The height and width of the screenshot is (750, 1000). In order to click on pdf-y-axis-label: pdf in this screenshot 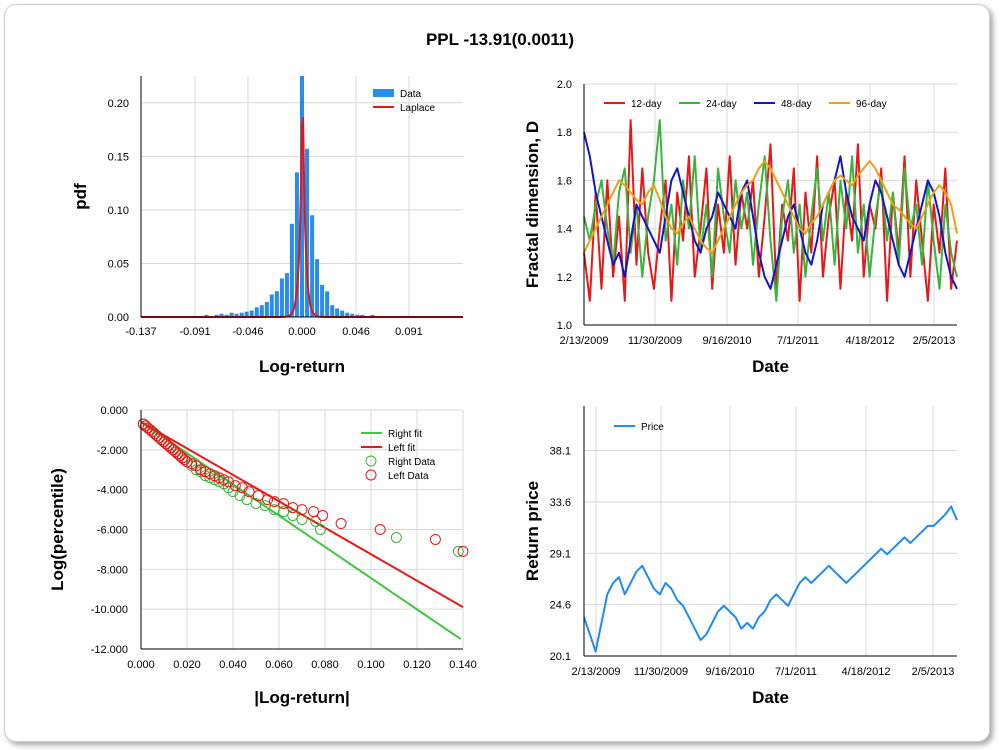, I will do `click(80, 196)`.